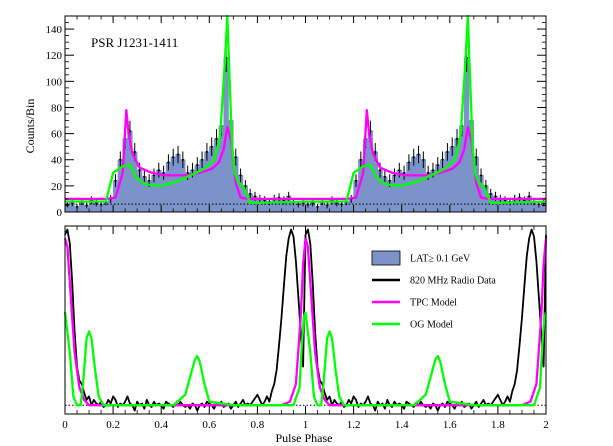 This screenshot has height=446, width=613. What do you see at coordinates (402, 425) in the screenshot?
I see `x-tick-label: 1.4` at bounding box center [402, 425].